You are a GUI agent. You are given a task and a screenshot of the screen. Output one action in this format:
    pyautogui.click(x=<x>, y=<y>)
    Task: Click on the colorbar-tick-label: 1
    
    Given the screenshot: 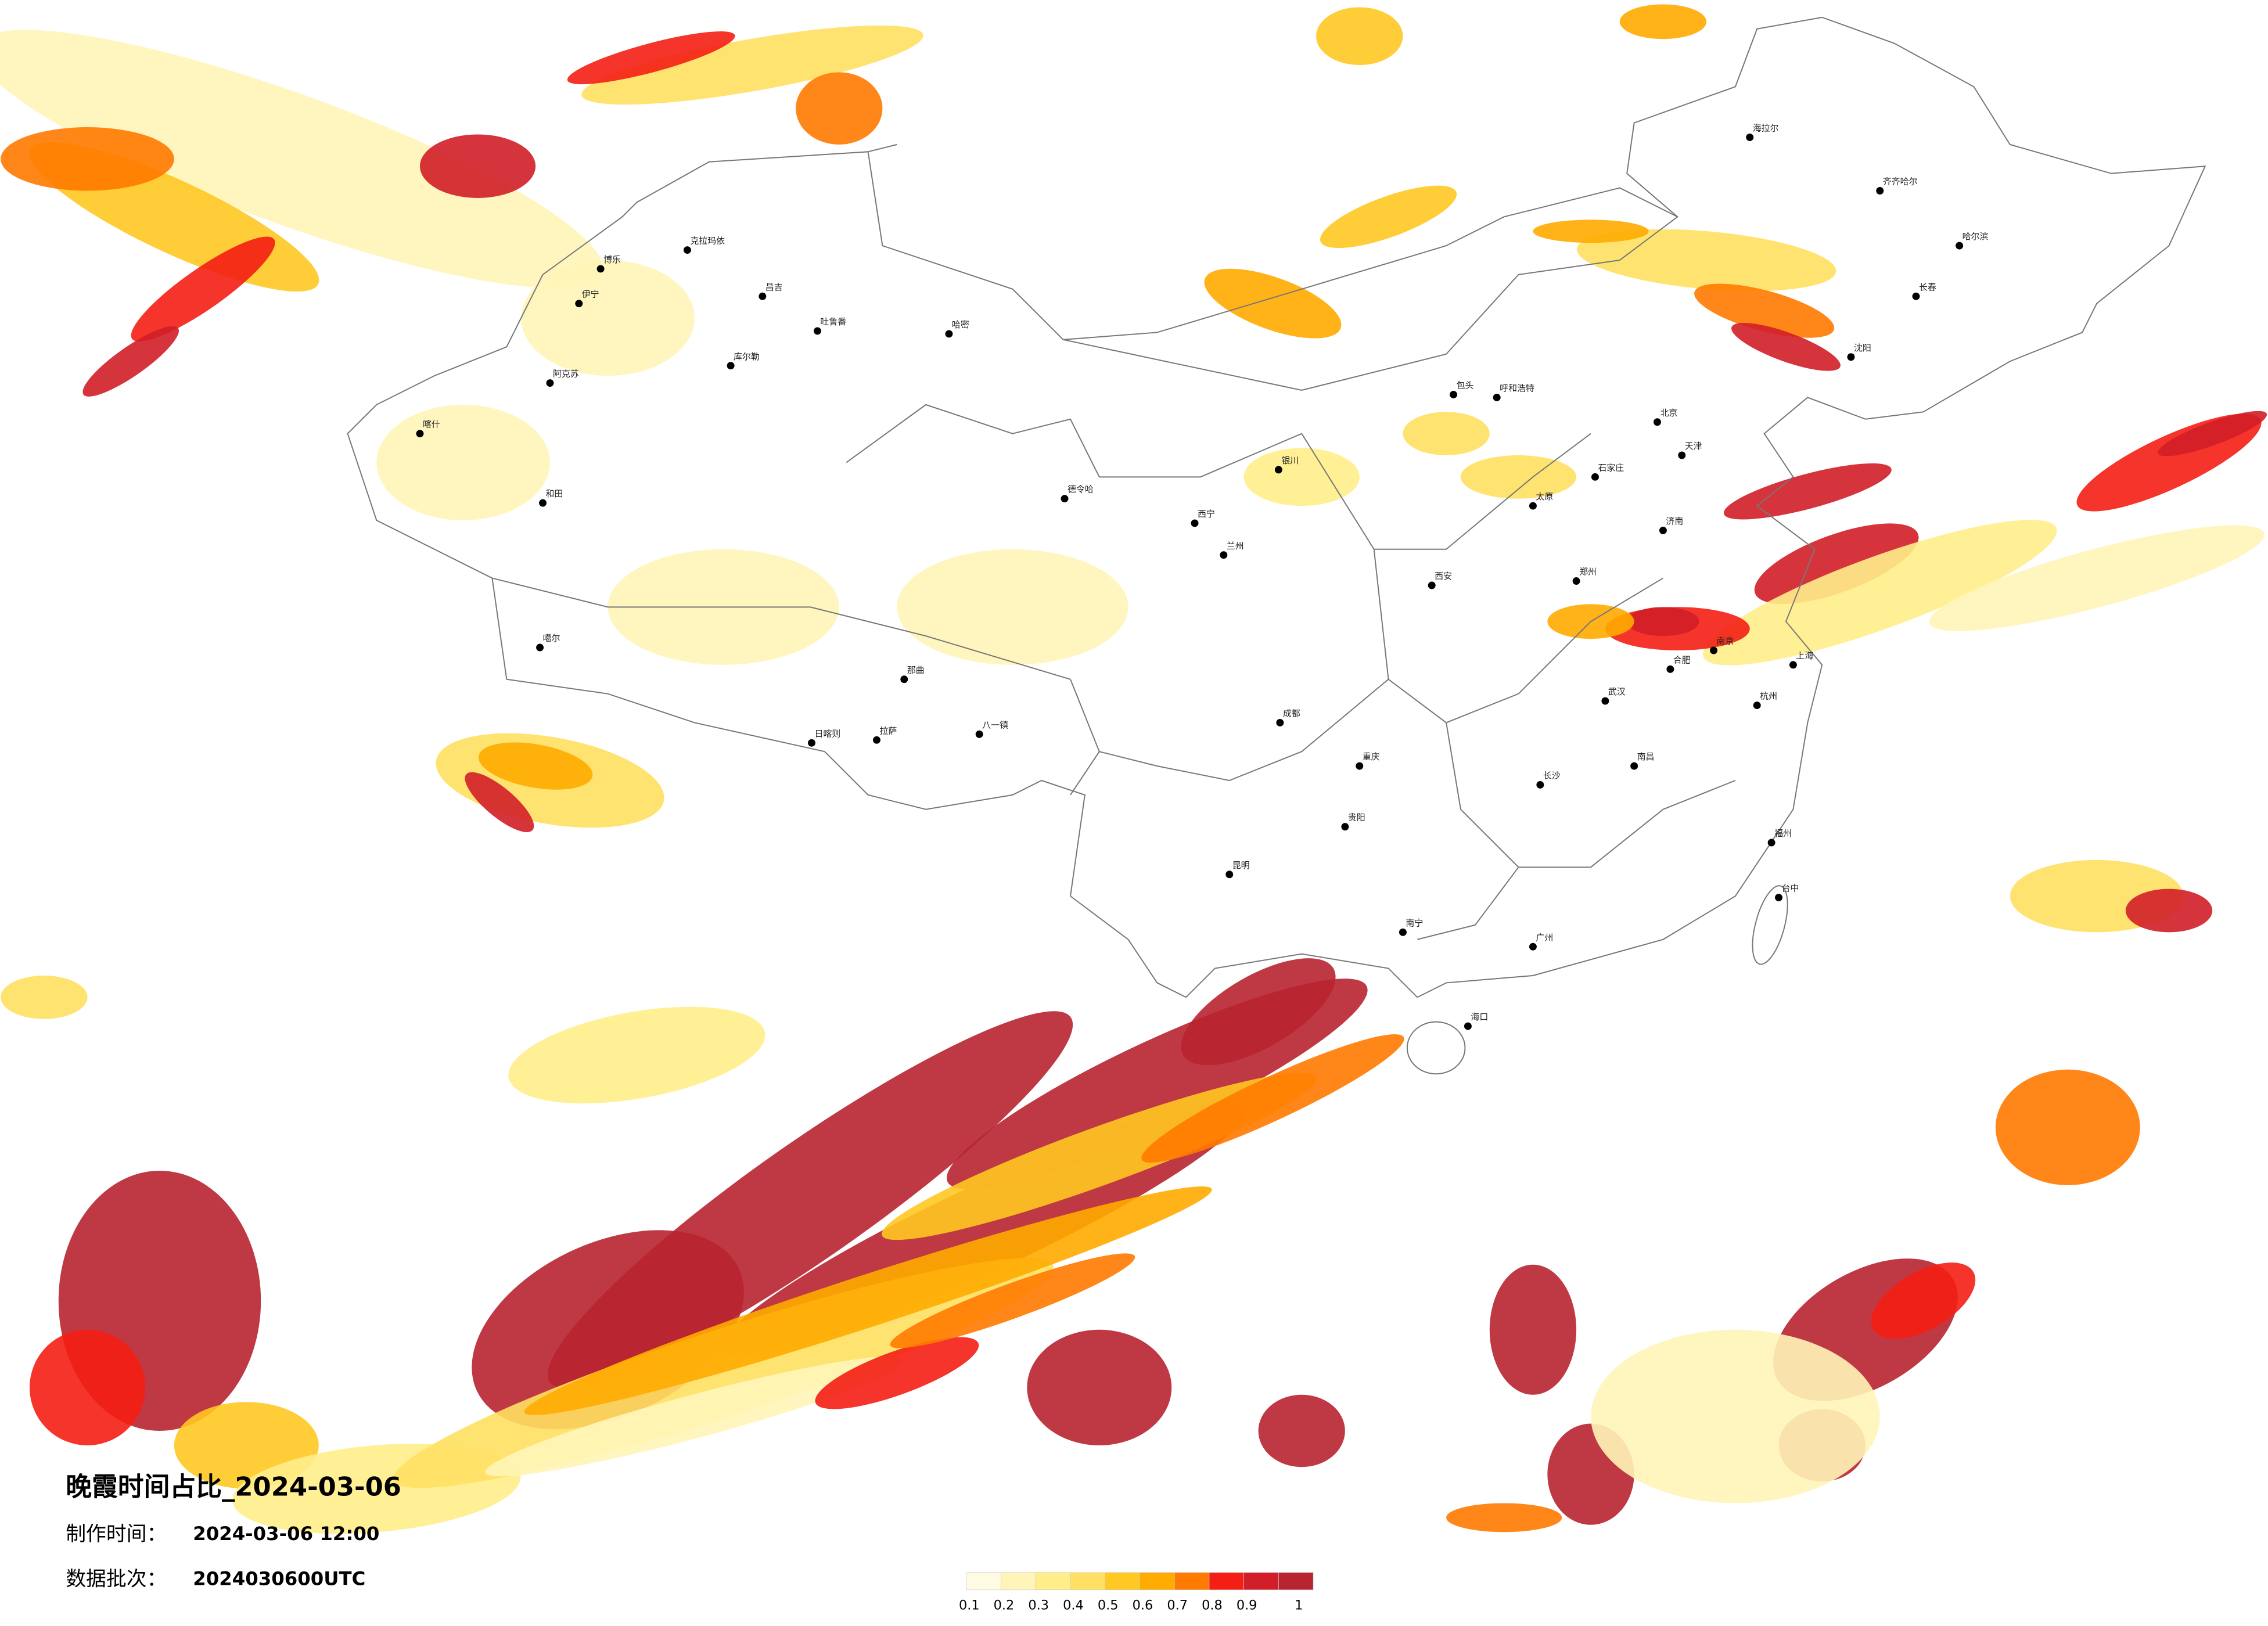 What is the action you would take?
    pyautogui.click(x=1299, y=1606)
    